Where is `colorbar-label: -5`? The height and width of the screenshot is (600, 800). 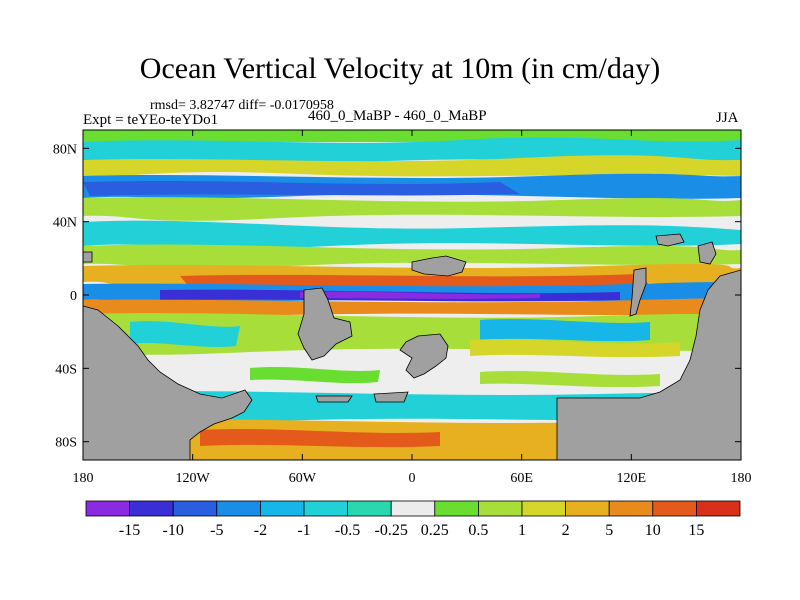 colorbar-label: -5 is located at coordinates (216, 530).